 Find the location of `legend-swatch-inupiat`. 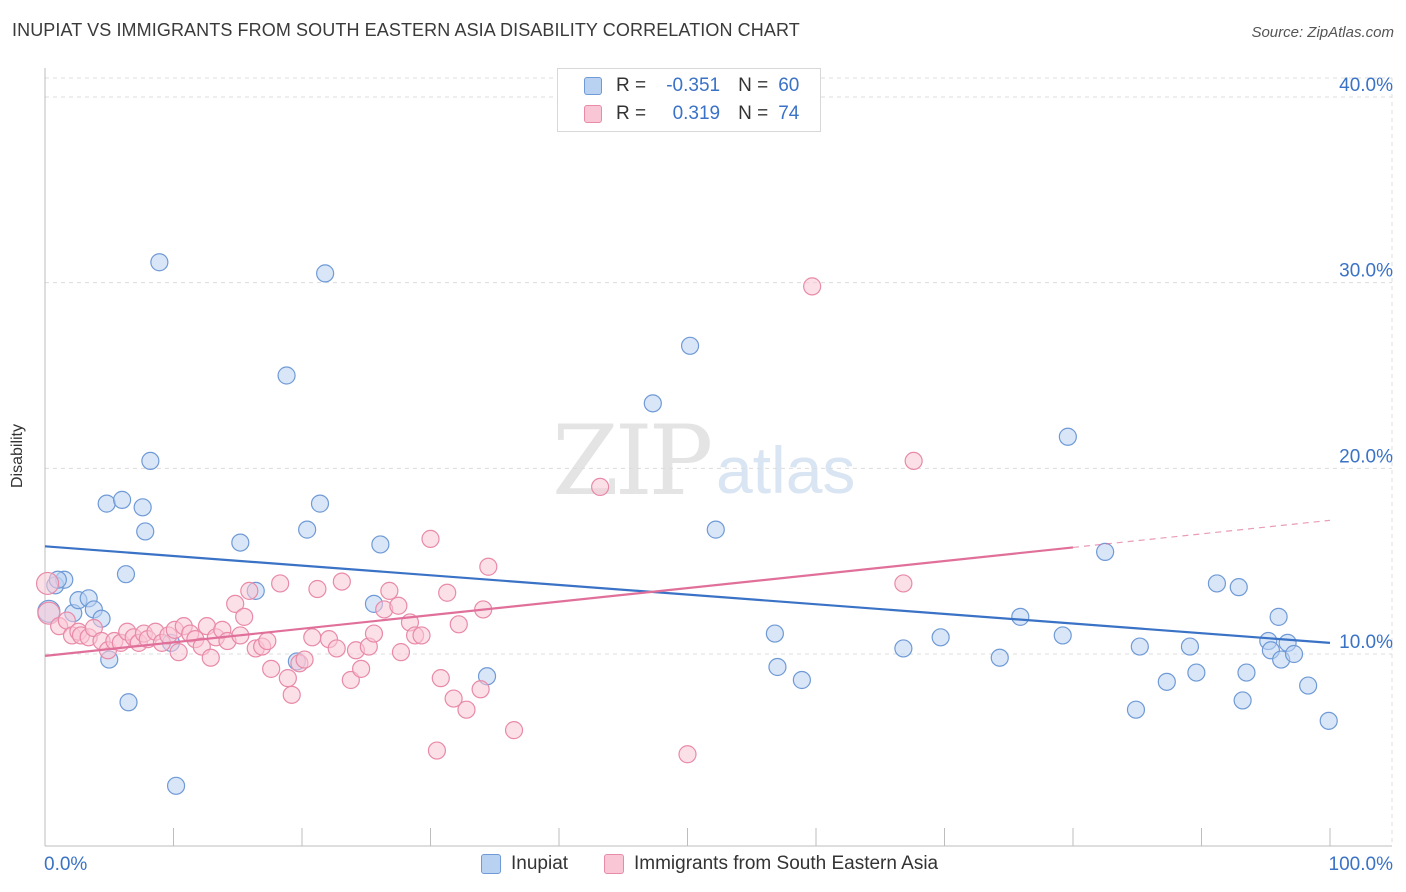

legend-swatch-inupiat is located at coordinates (593, 86).